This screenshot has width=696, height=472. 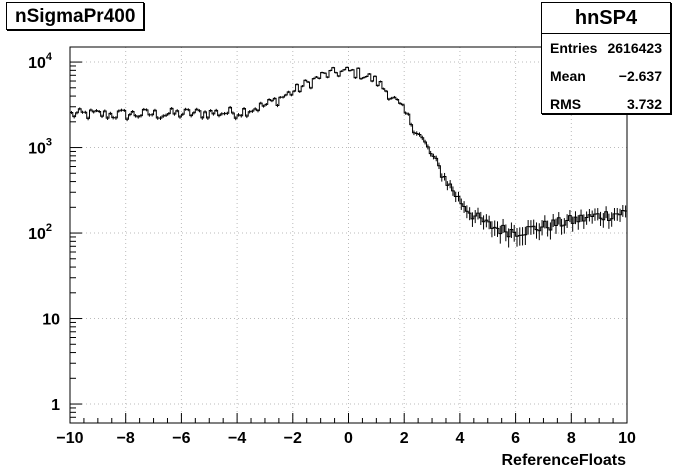 What do you see at coordinates (564, 460) in the screenshot?
I see `x-axis-label: ReferenceFloats` at bounding box center [564, 460].